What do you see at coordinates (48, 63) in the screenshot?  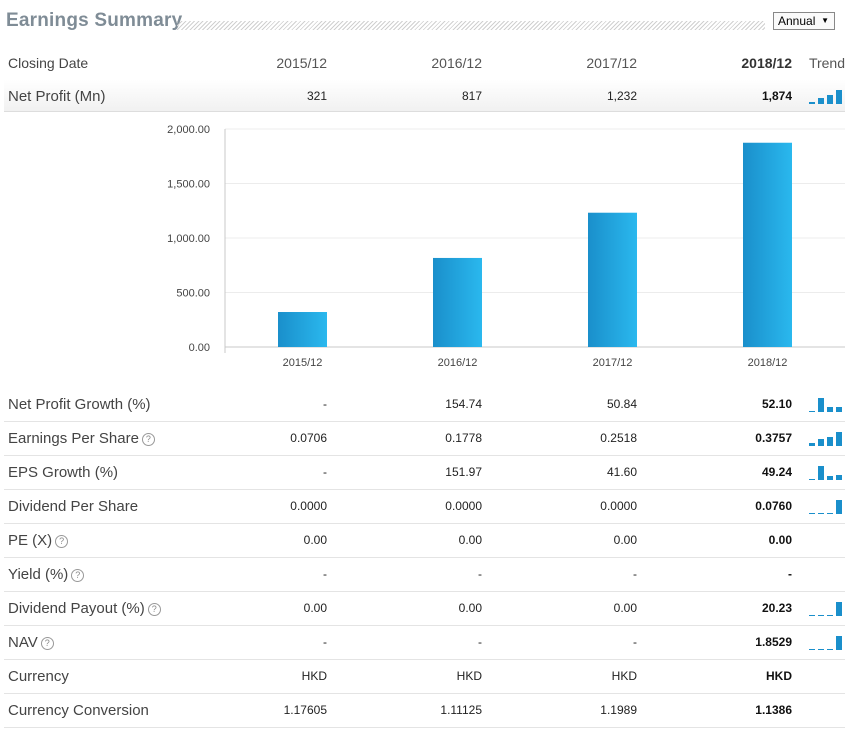 I see `column-header-closing-date: Closing Date` at bounding box center [48, 63].